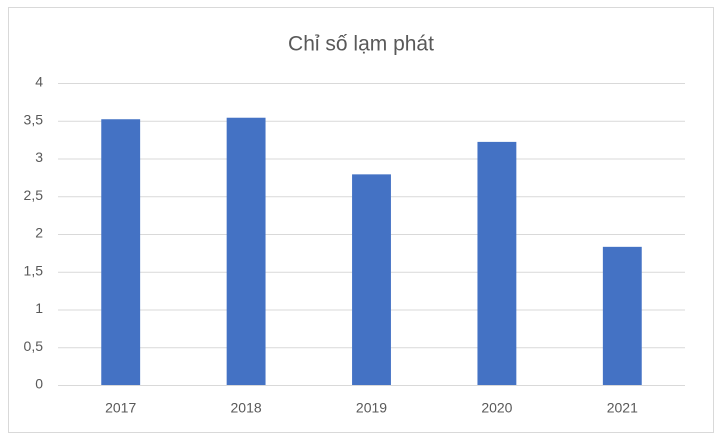  Describe the element at coordinates (622, 408) in the screenshot. I see `x-tick-label: 2021` at that location.